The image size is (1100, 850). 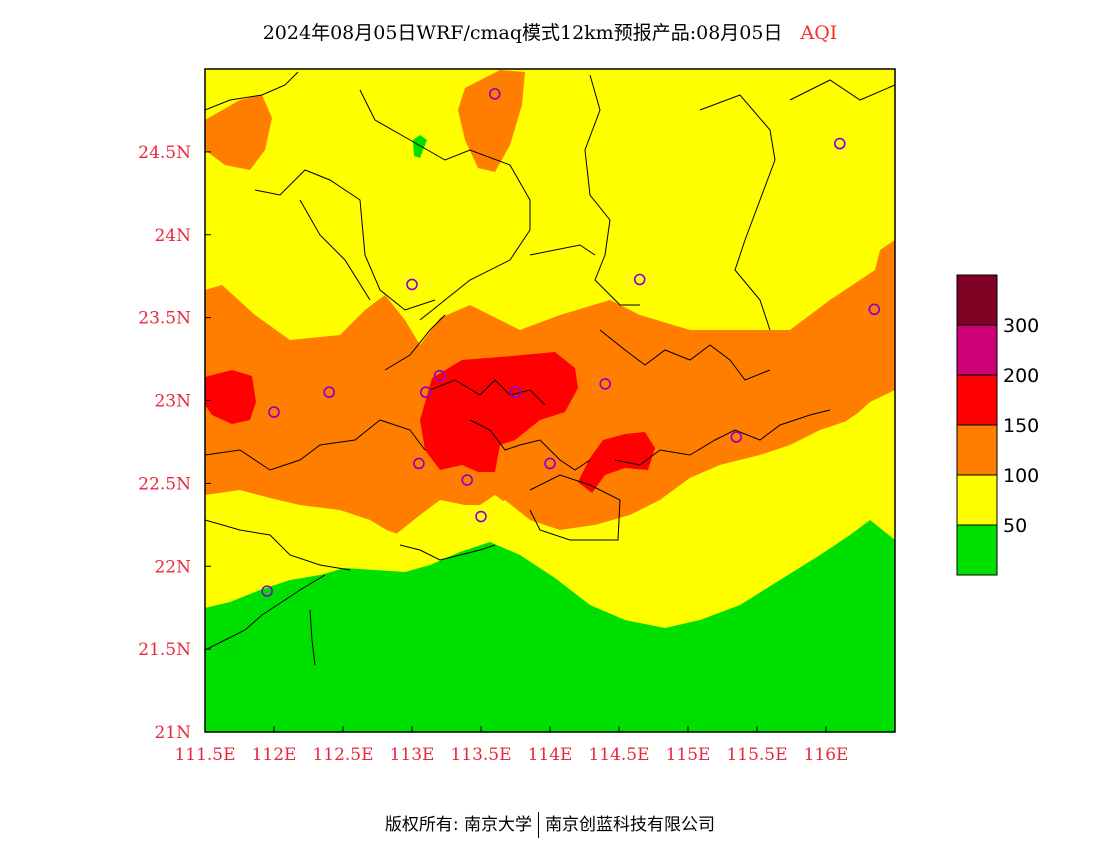 What do you see at coordinates (1015, 526) in the screenshot?
I see `legend-label: 50` at bounding box center [1015, 526].